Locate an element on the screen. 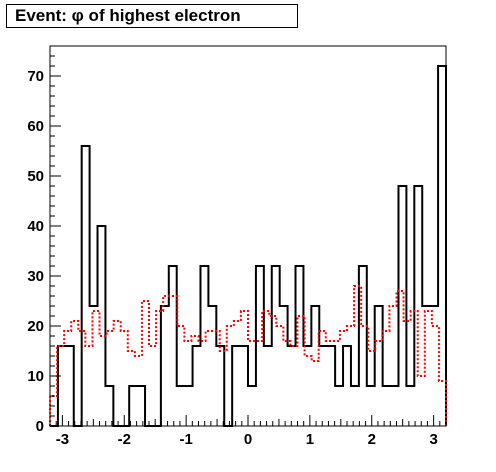 This screenshot has height=472, width=496. x-tick-label: 0 is located at coordinates (248, 439).